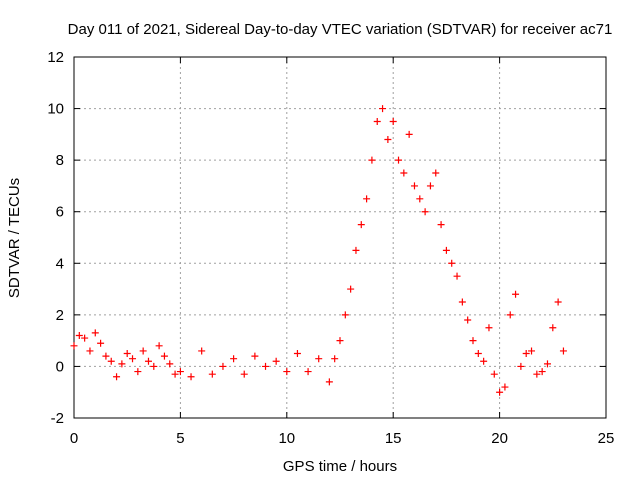 The width and height of the screenshot is (640, 480). Describe the element at coordinates (180, 438) in the screenshot. I see `x-tick-label: 5` at that location.